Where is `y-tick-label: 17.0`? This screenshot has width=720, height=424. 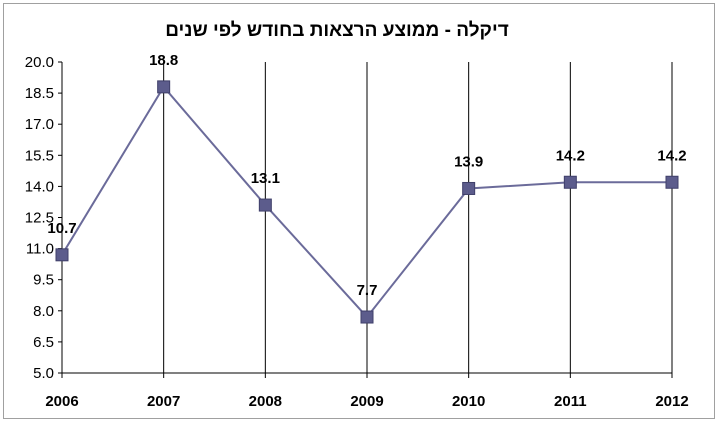 y-tick-label: 17.0 is located at coordinates (39, 124).